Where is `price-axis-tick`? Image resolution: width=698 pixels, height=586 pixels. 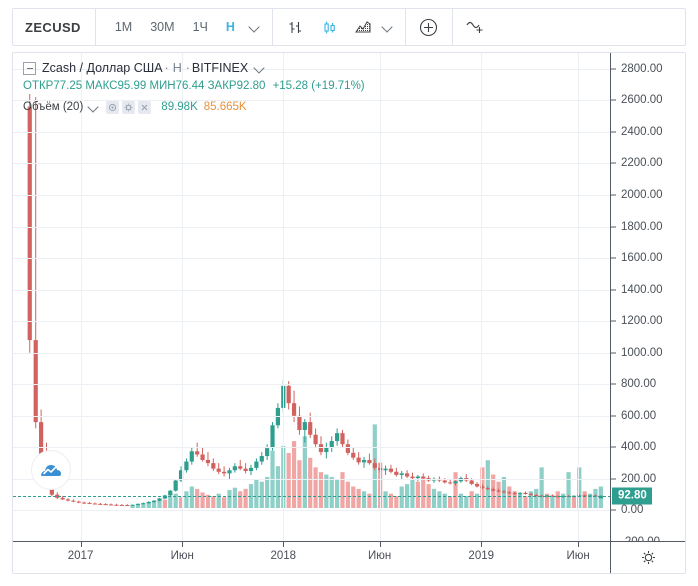 price-axis-tick is located at coordinates (613, 416).